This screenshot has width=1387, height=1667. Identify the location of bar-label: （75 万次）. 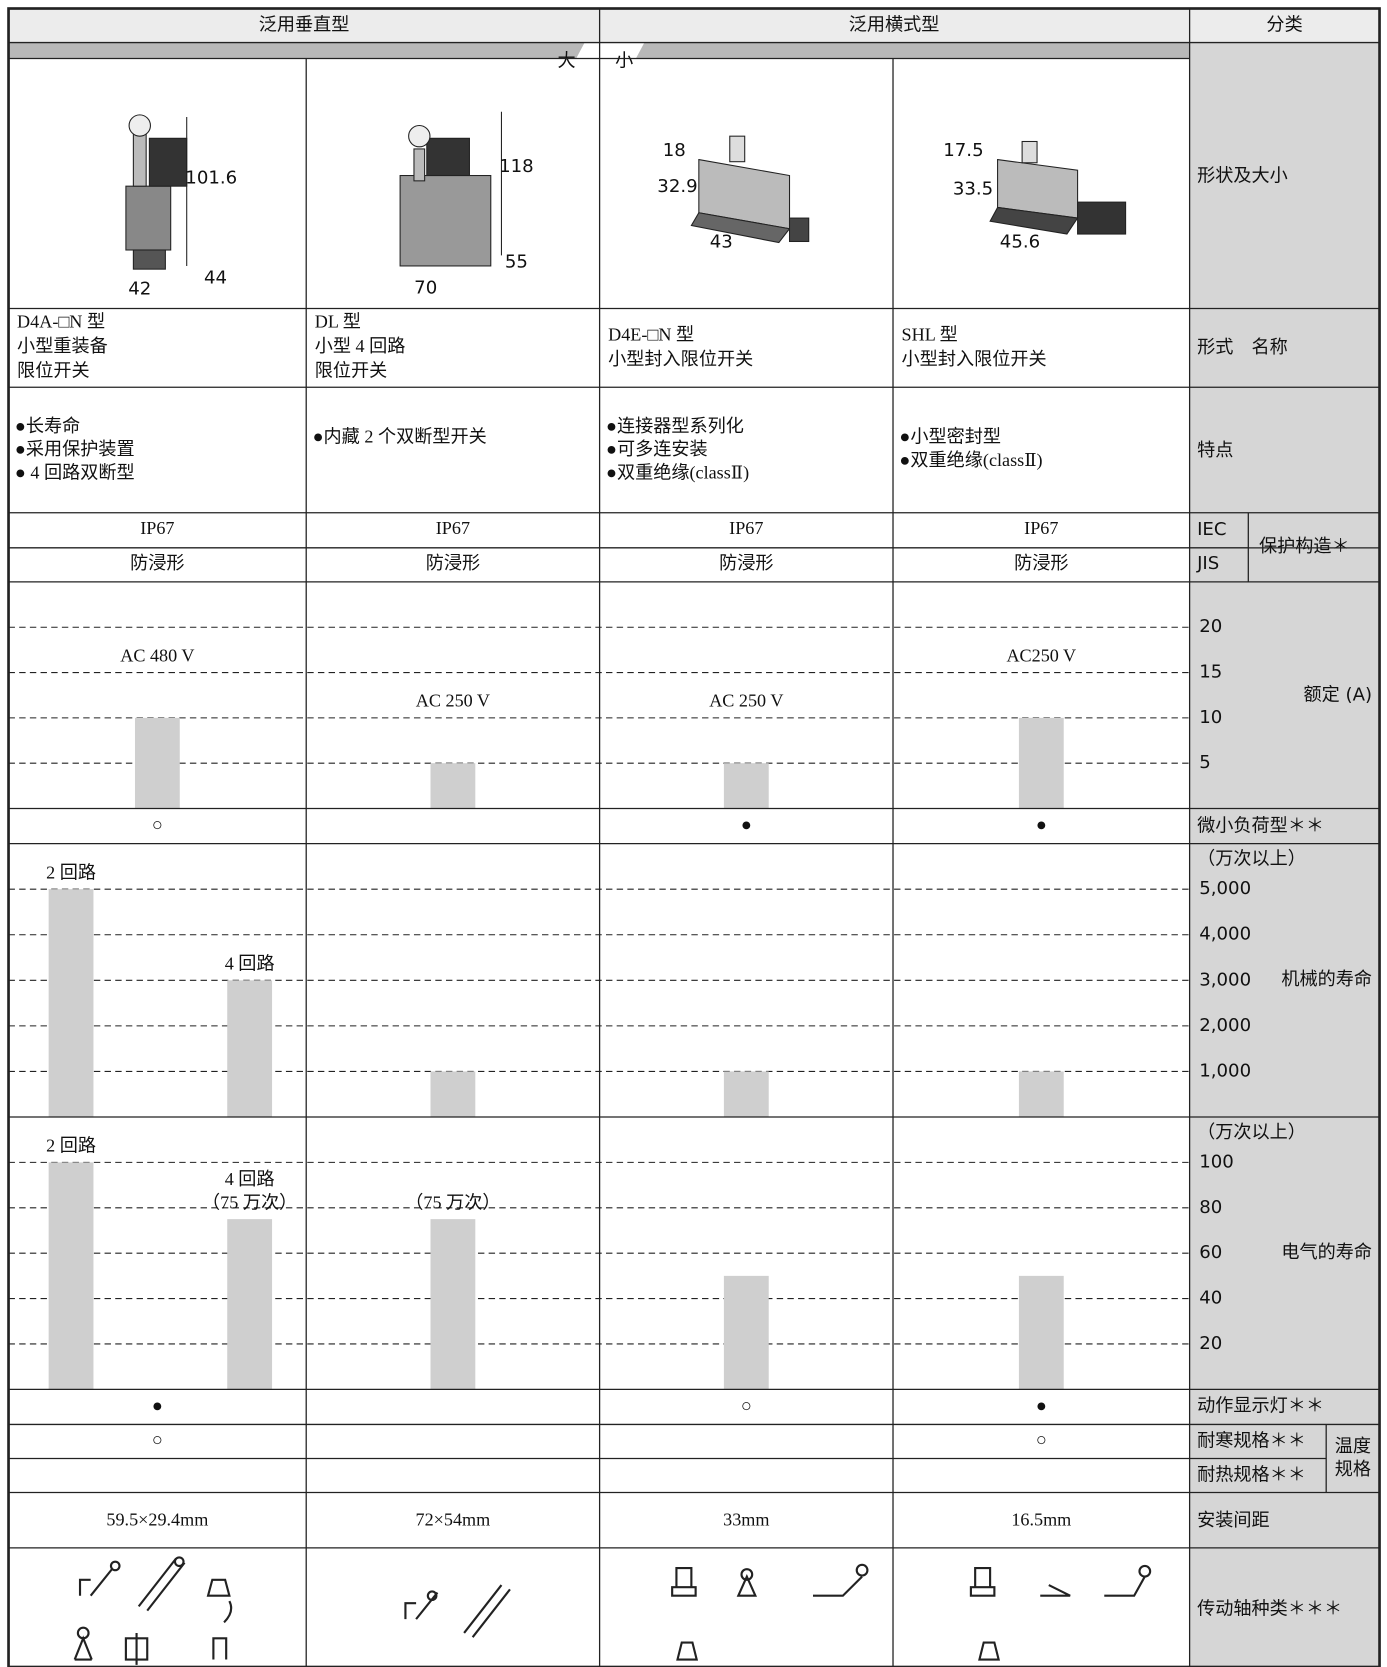
(249, 1202).